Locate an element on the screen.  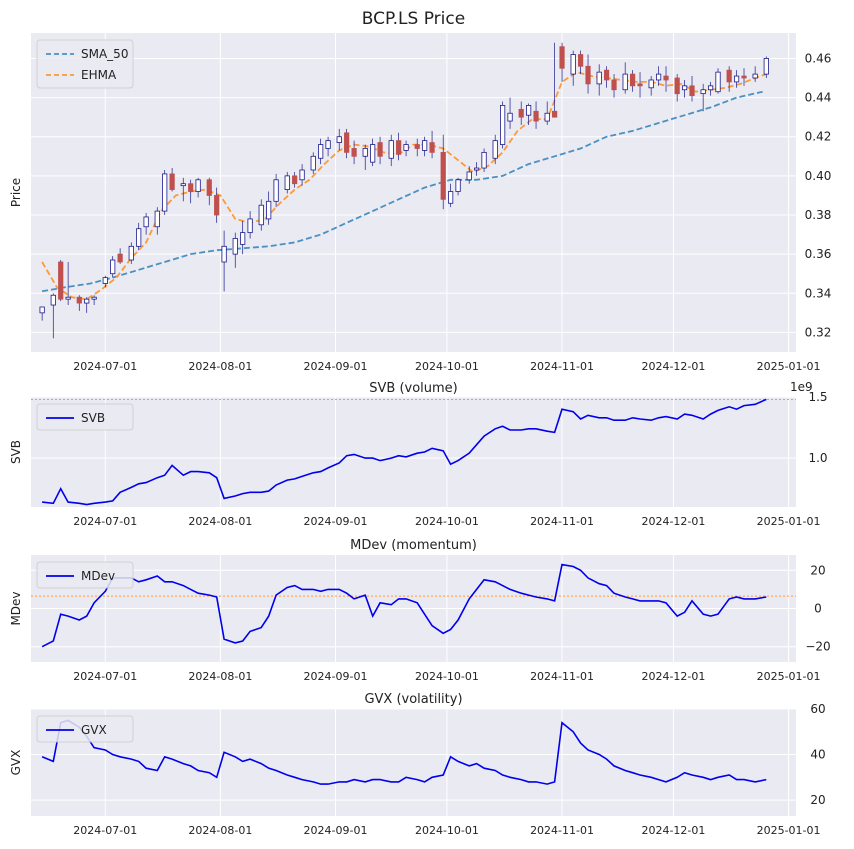
legend-label: MDev is located at coordinates (98, 576).